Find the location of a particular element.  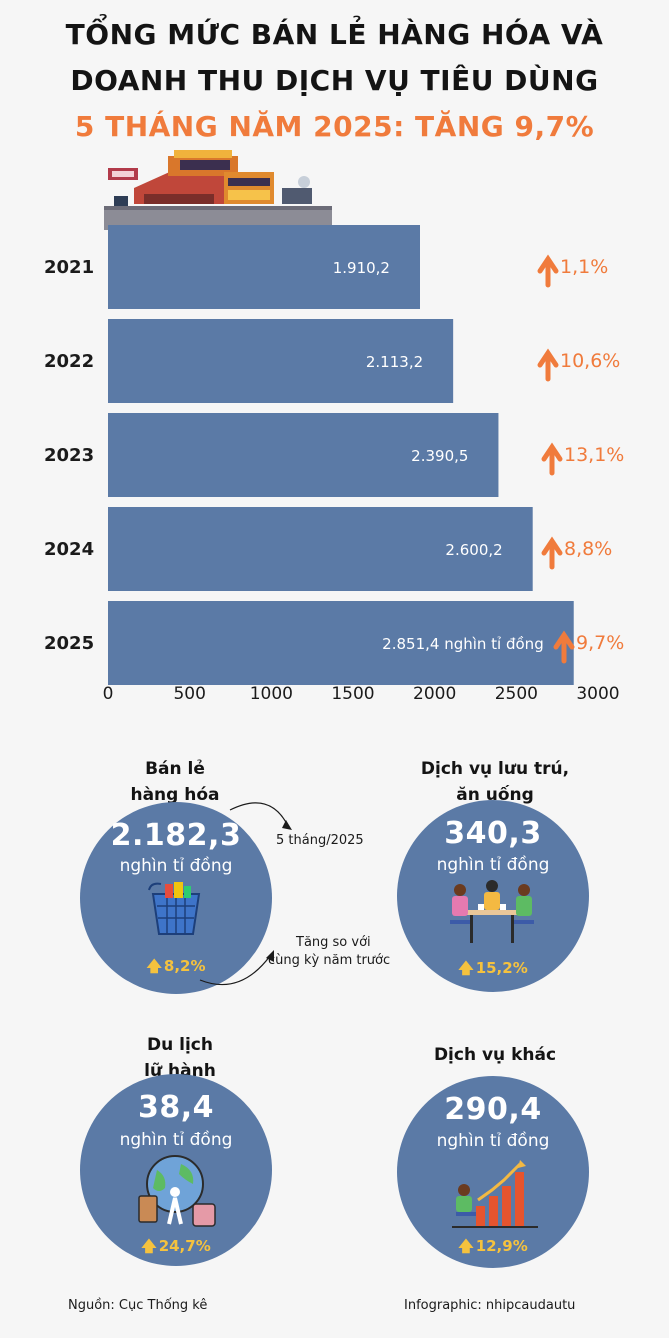

title-line-2: DOANH THU DỊCH VỤ TIÊU DÙNG is located at coordinates (334, 80).